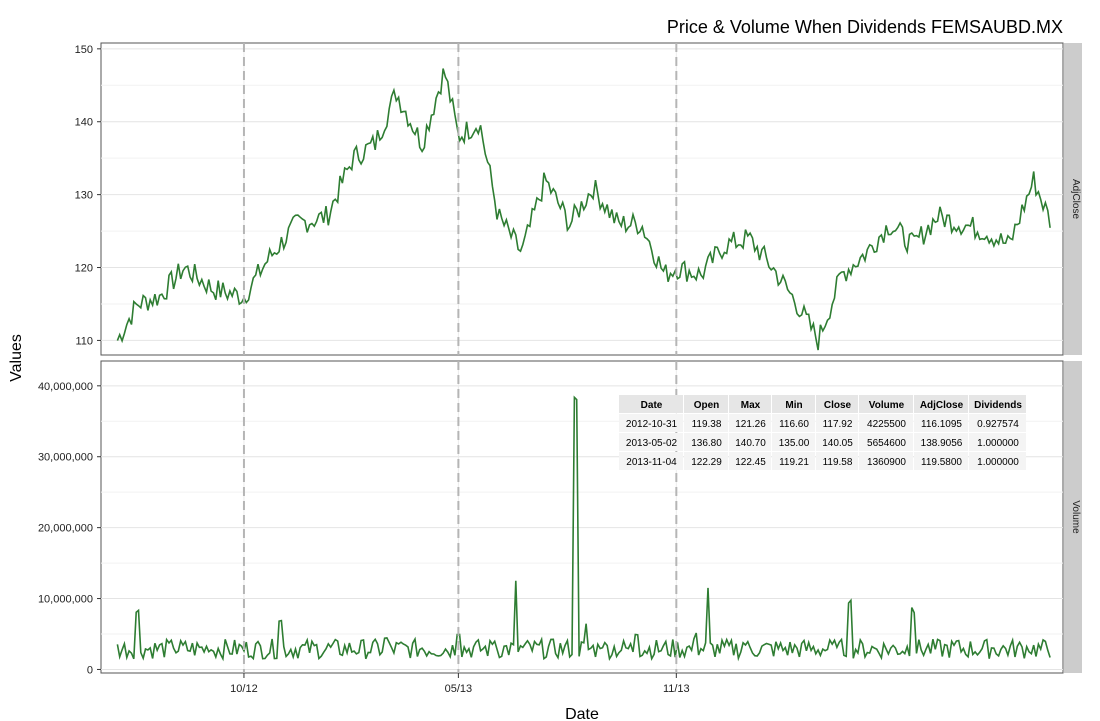 The height and width of the screenshot is (721, 1100). I want to click on table-cell: 4225500, so click(886, 424).